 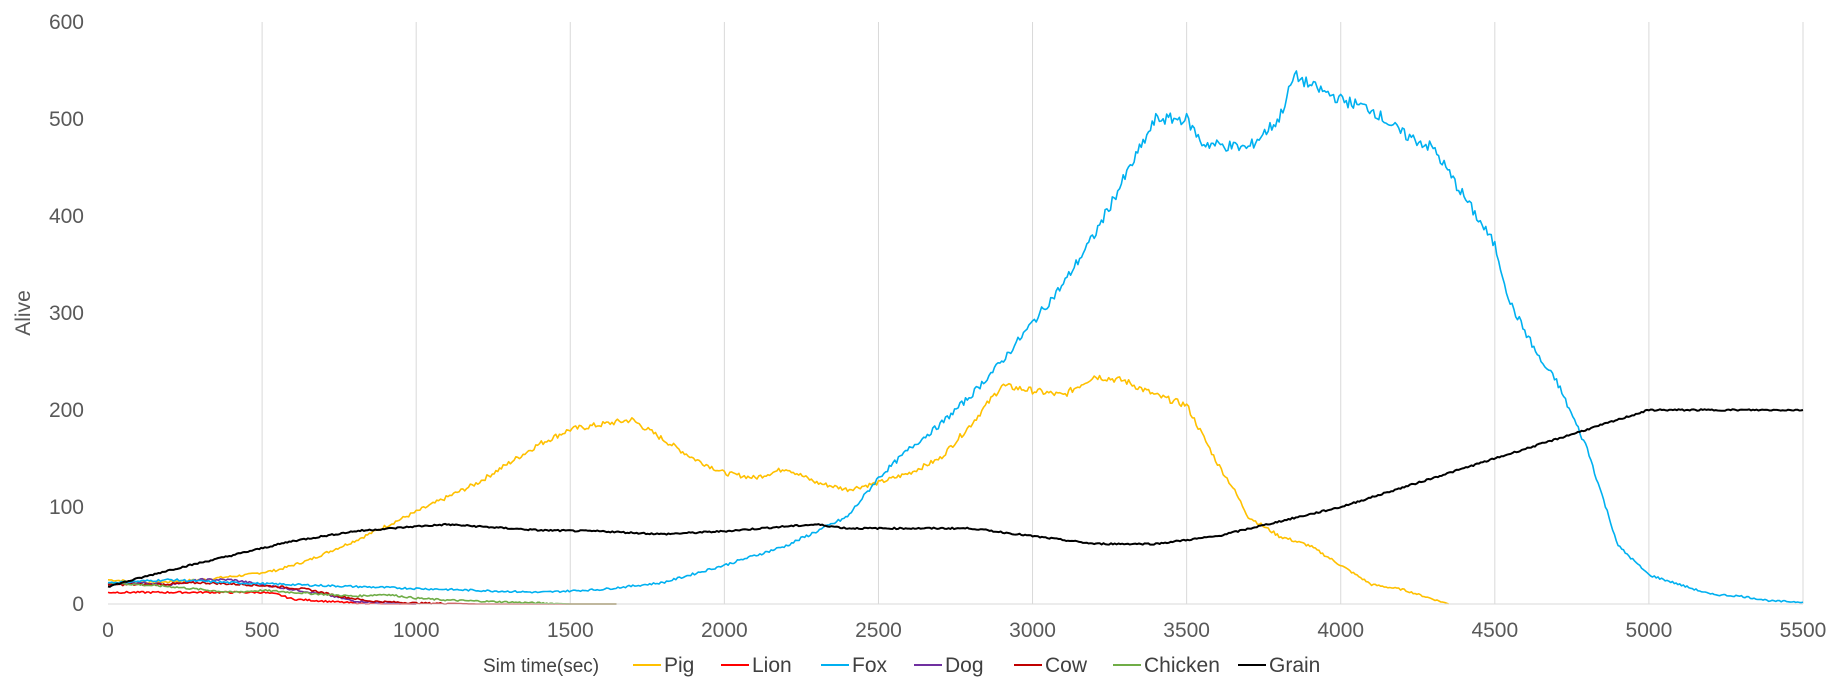 What do you see at coordinates (66, 119) in the screenshot?
I see `y-tick-label: 500` at bounding box center [66, 119].